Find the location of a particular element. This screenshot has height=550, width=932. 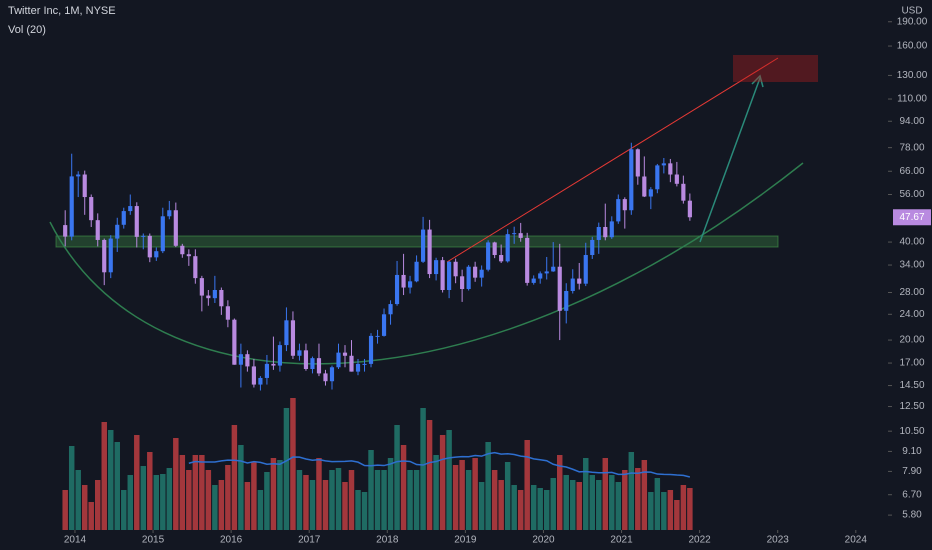

last-price: 47.67 is located at coordinates (911, 217).